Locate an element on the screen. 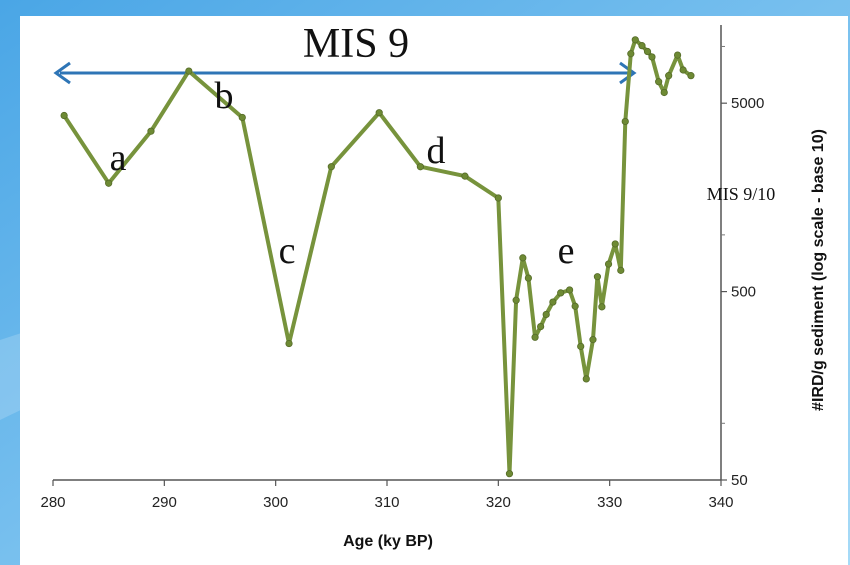  x-tick-label: 280 is located at coordinates (52, 502).